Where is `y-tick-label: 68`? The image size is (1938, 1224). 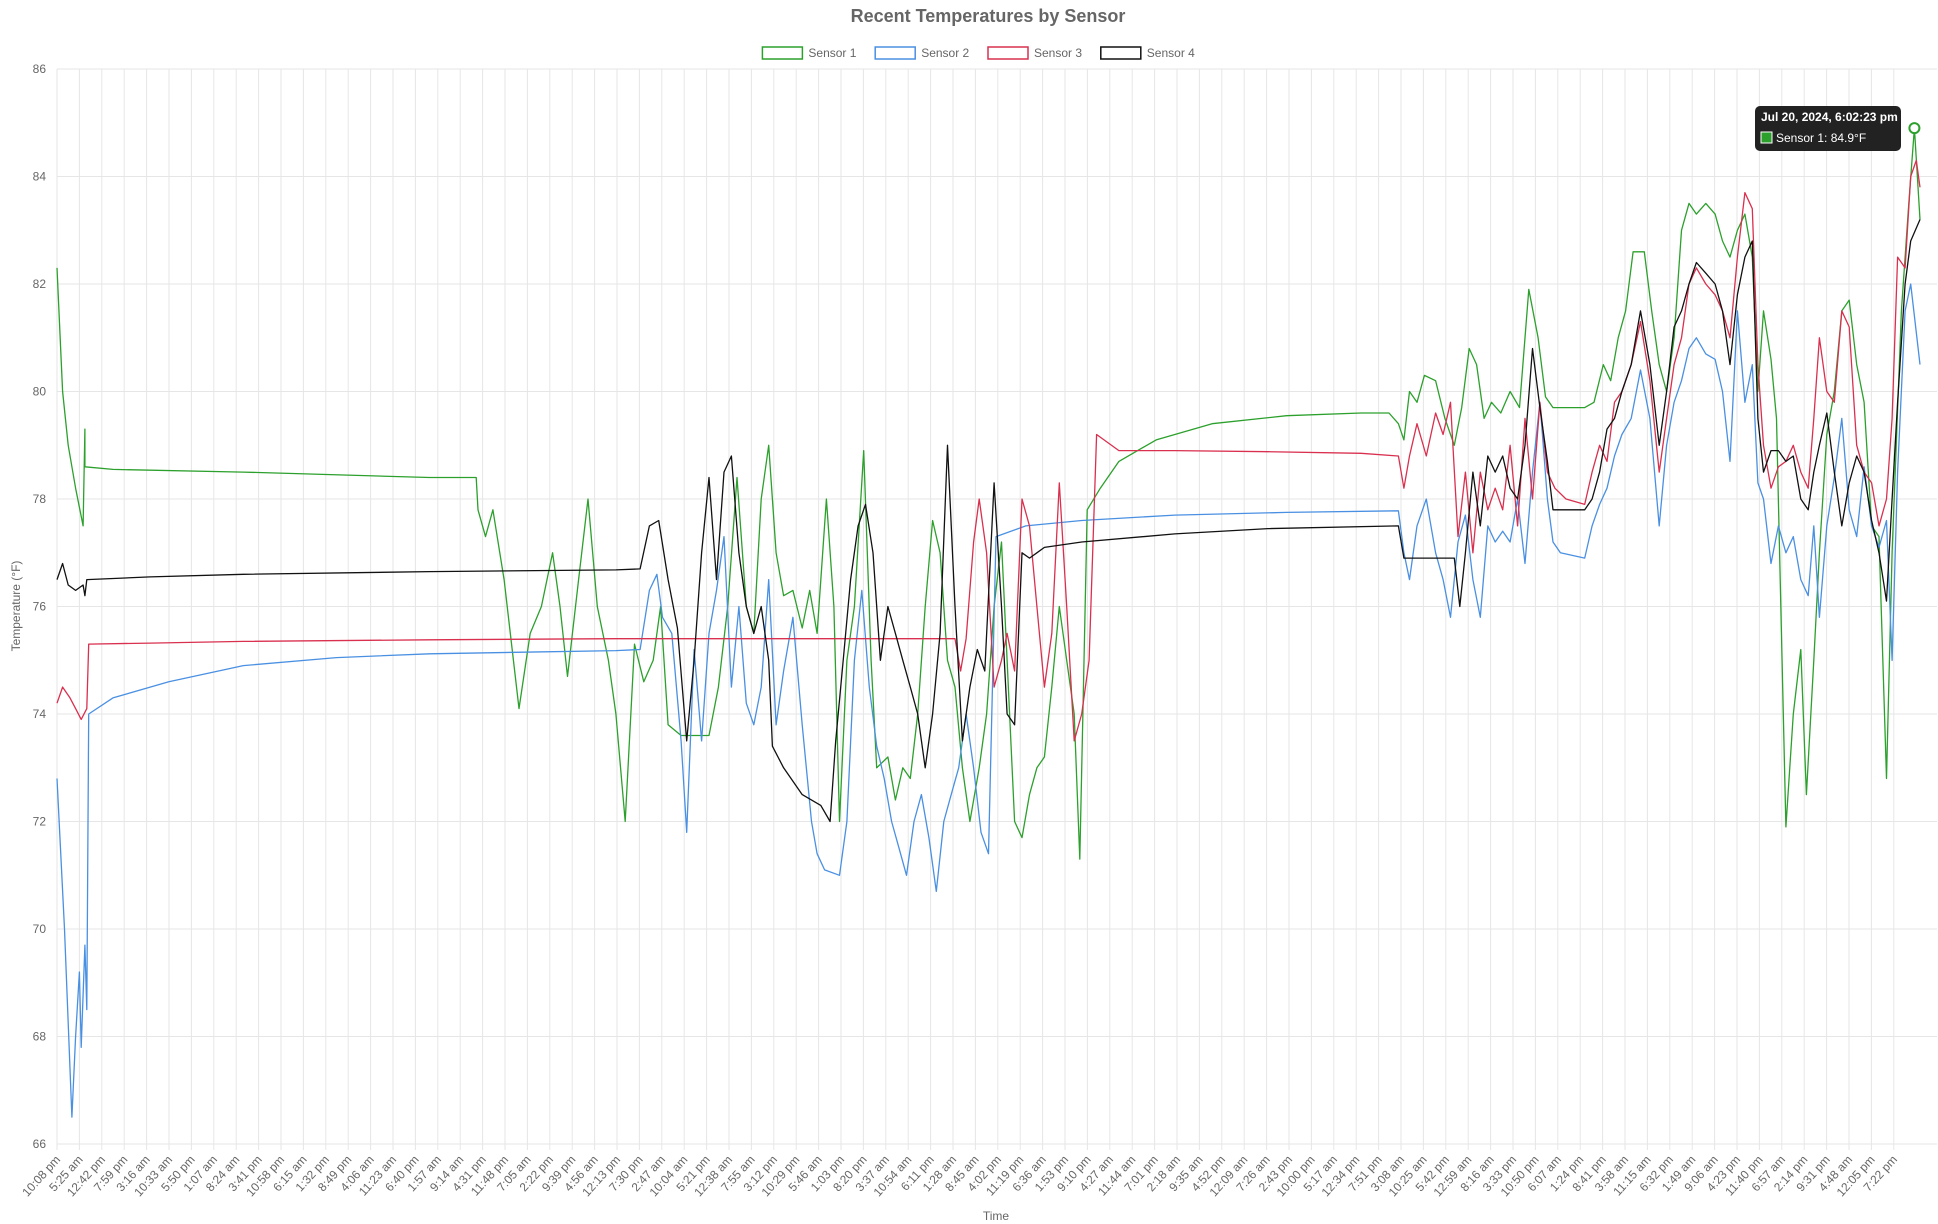 y-tick-label: 68 is located at coordinates (40, 1037).